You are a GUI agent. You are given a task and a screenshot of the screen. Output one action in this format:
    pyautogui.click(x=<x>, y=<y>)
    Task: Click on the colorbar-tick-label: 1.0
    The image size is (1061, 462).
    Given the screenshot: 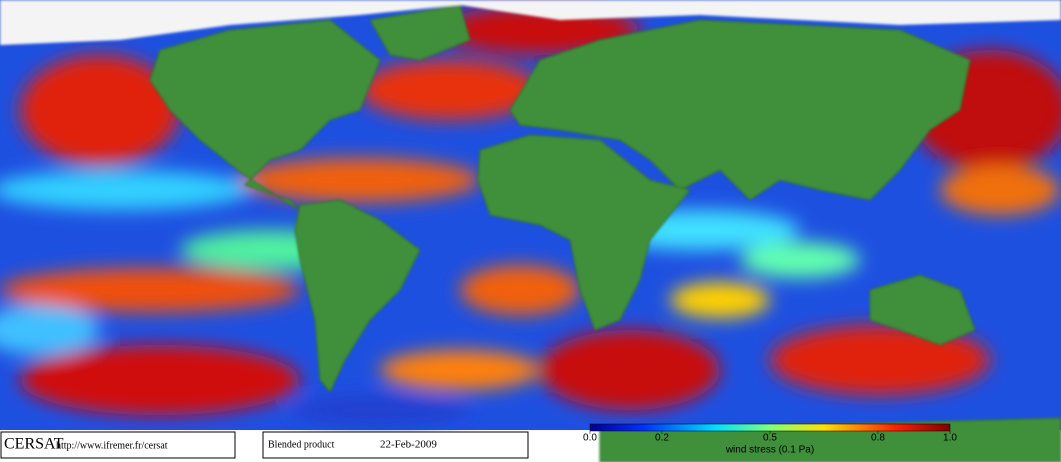 What is the action you would take?
    pyautogui.click(x=950, y=438)
    